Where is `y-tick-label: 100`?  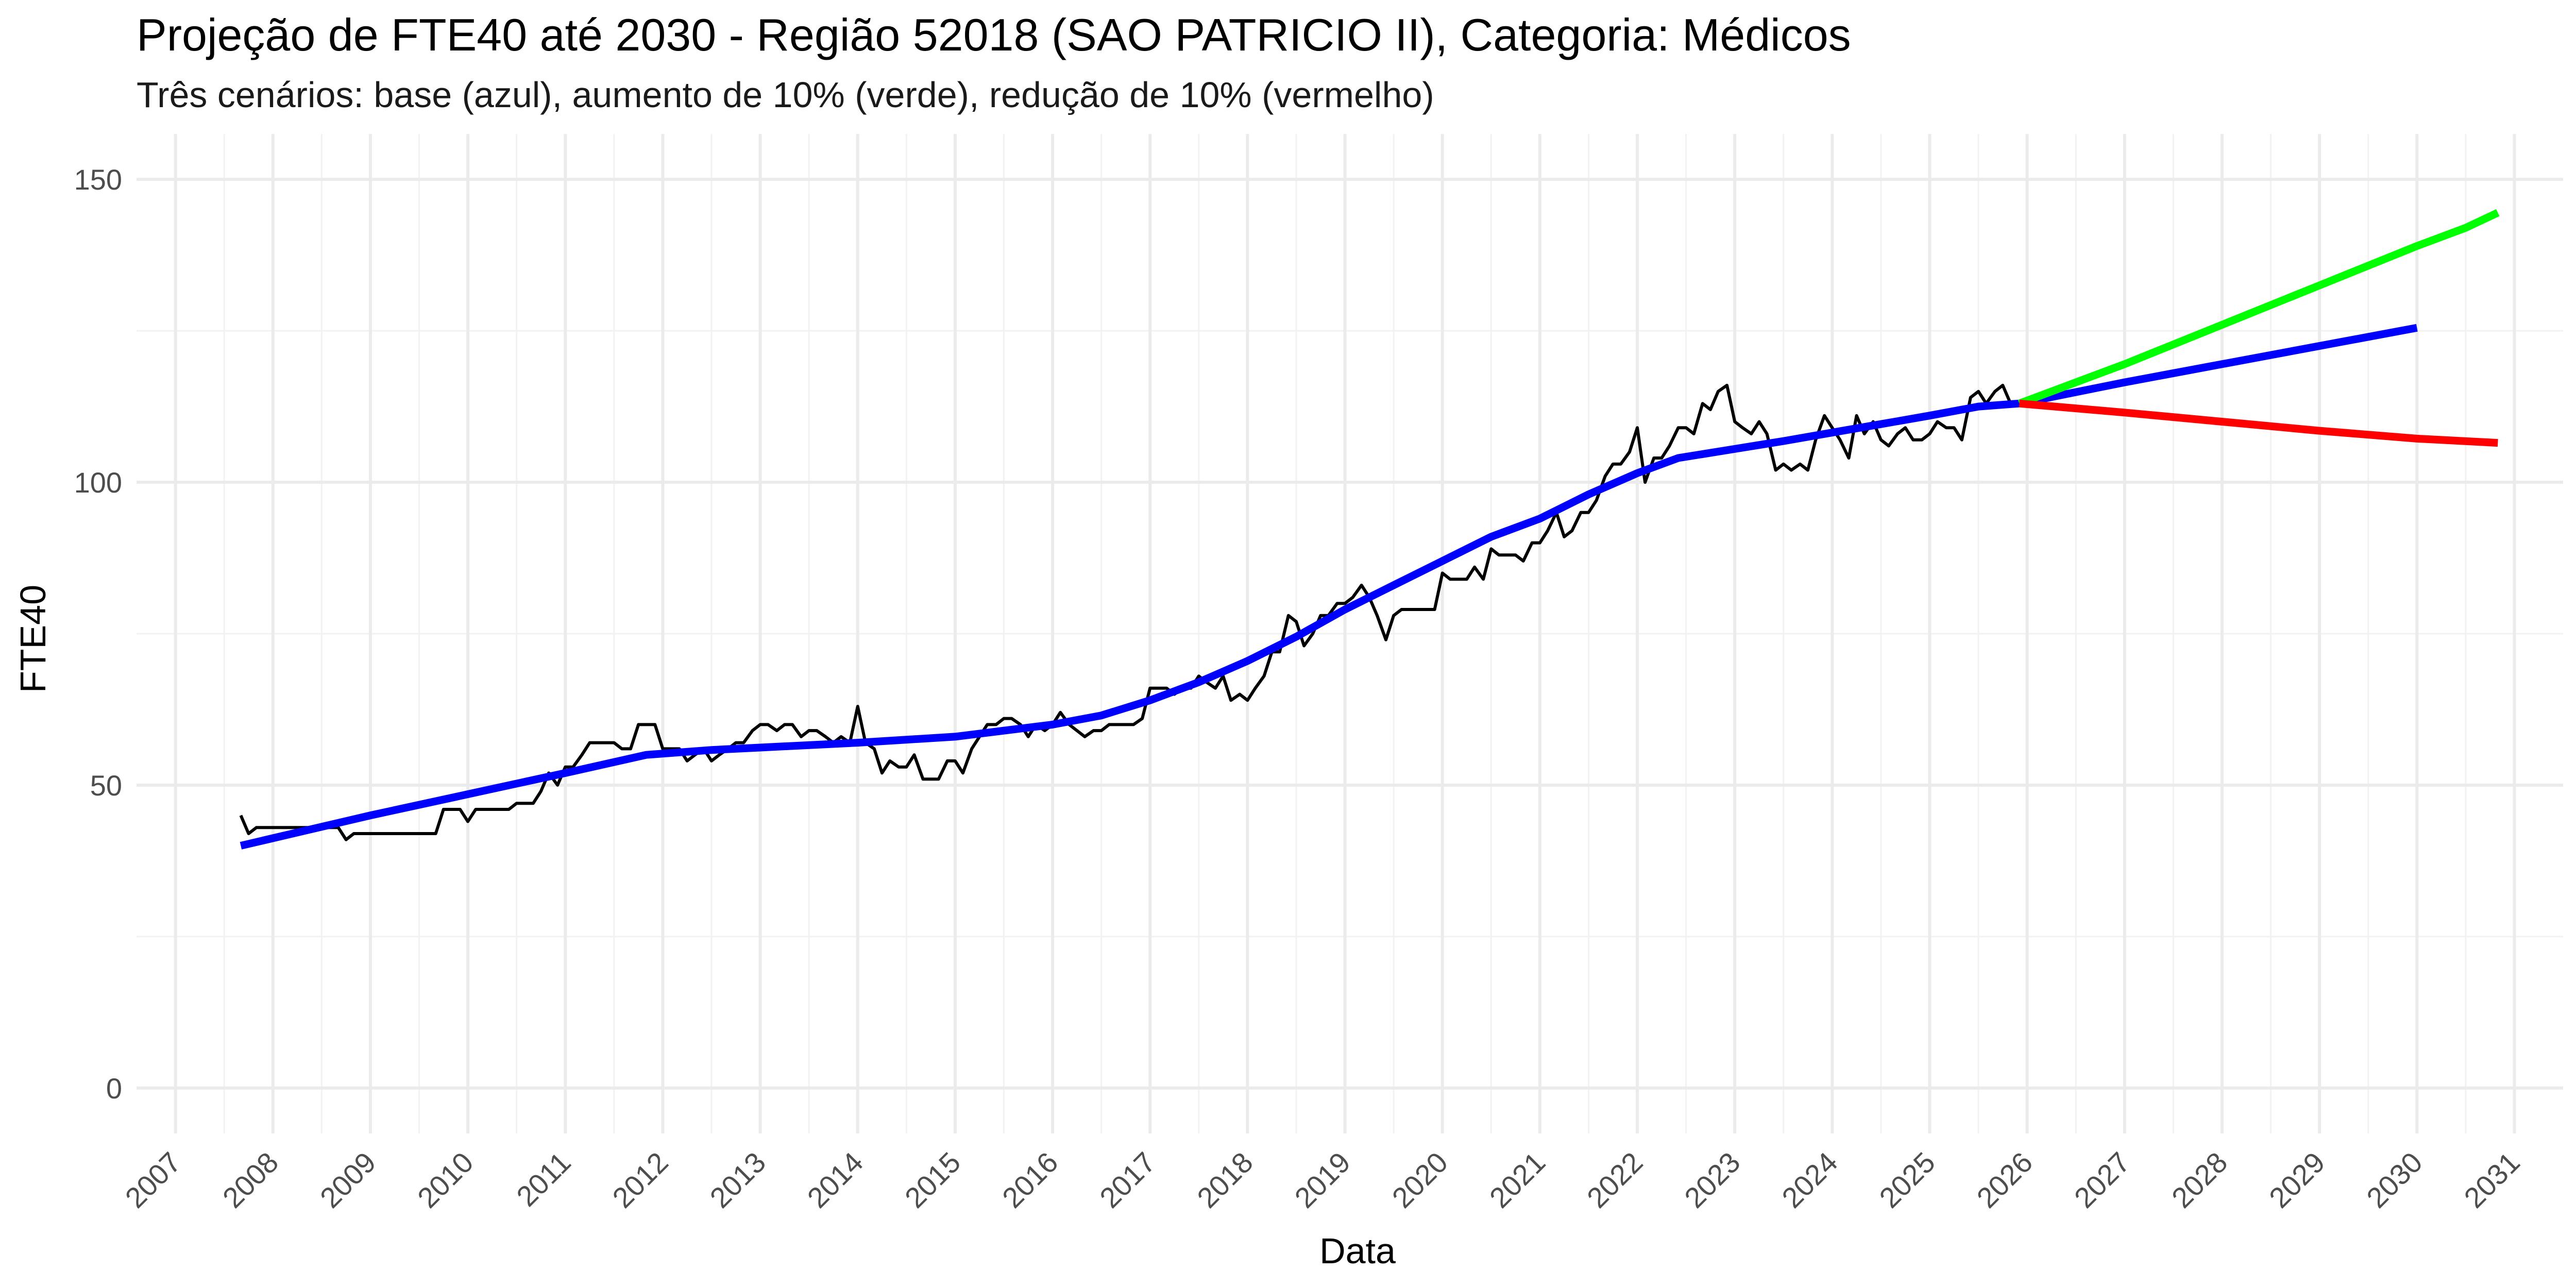
y-tick-label: 100 is located at coordinates (98, 482).